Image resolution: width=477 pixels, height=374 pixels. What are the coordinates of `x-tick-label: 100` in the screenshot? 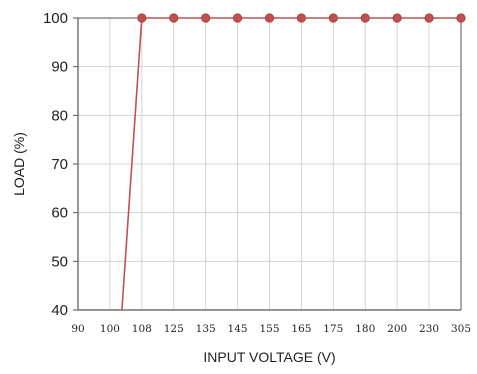 It's located at (110, 329).